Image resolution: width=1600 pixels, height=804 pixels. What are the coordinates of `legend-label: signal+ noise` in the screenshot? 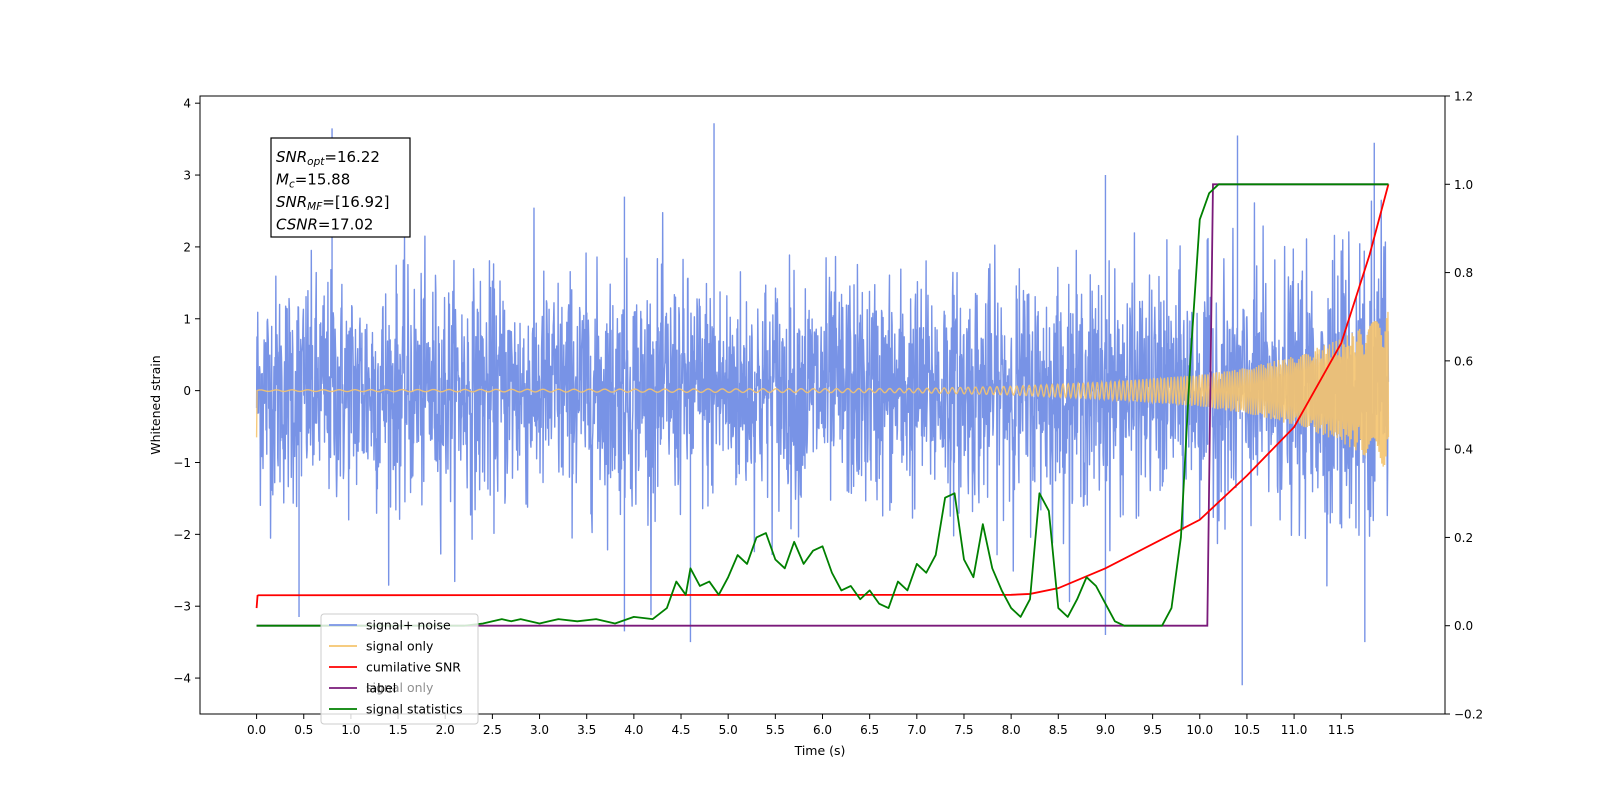 It's located at (408, 625).